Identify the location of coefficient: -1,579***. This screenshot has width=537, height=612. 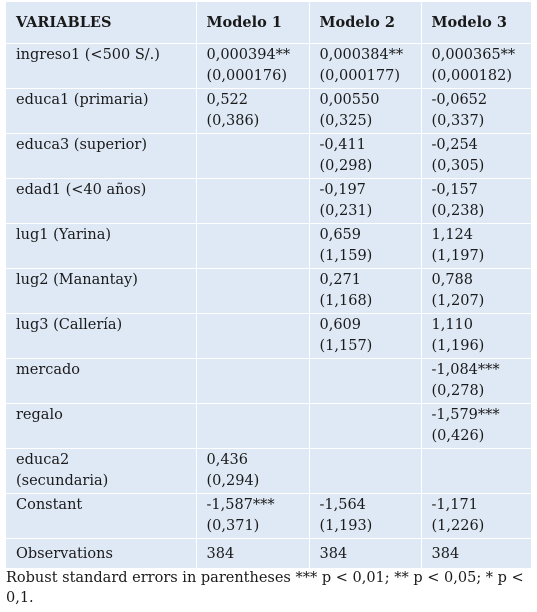
(465, 415).